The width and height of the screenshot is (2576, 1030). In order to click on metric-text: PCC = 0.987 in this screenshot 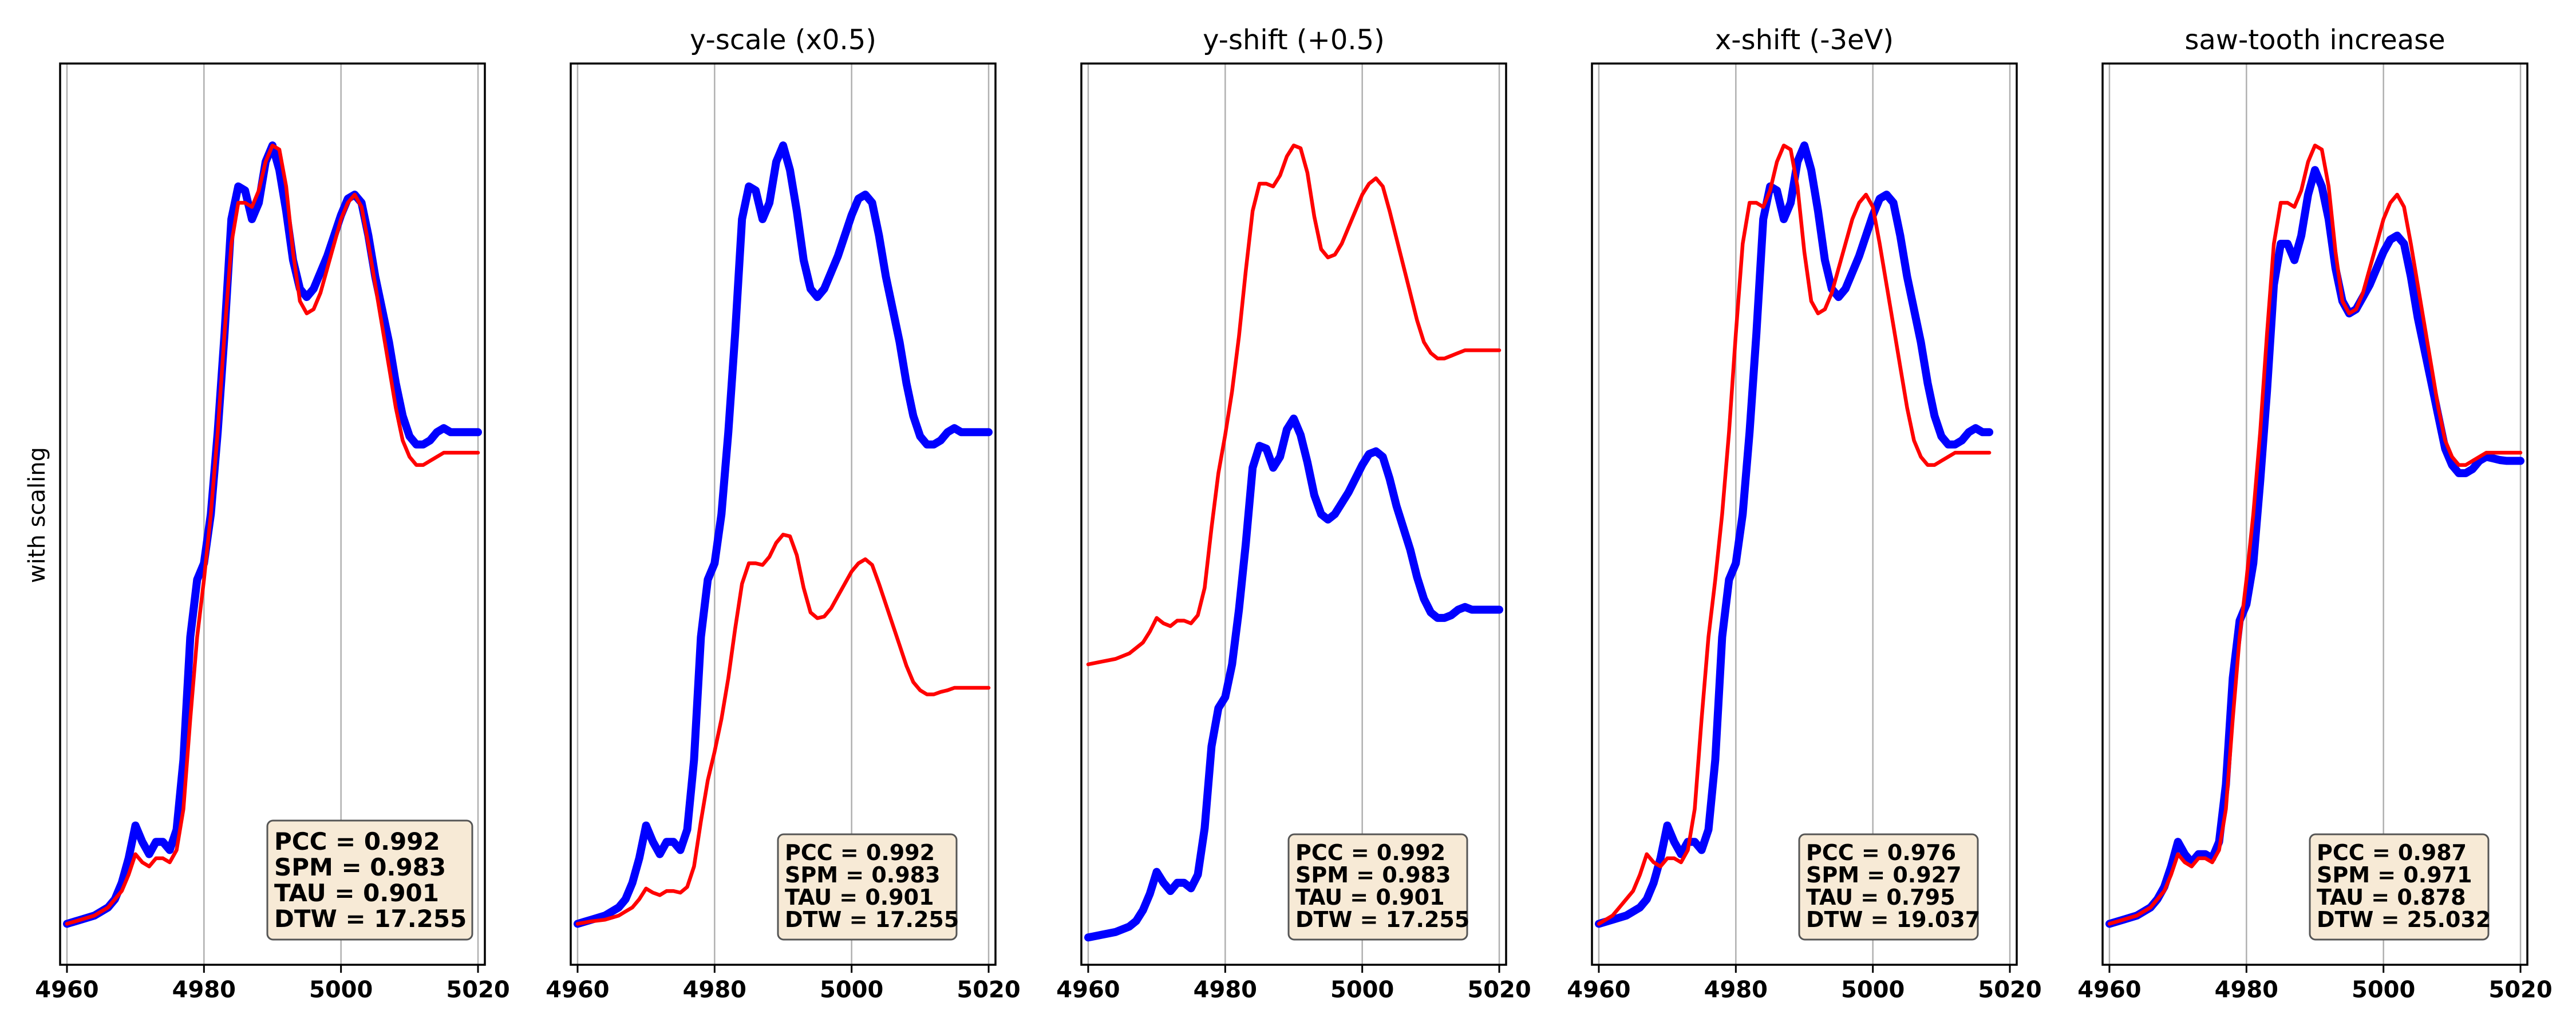, I will do `click(2392, 852)`.